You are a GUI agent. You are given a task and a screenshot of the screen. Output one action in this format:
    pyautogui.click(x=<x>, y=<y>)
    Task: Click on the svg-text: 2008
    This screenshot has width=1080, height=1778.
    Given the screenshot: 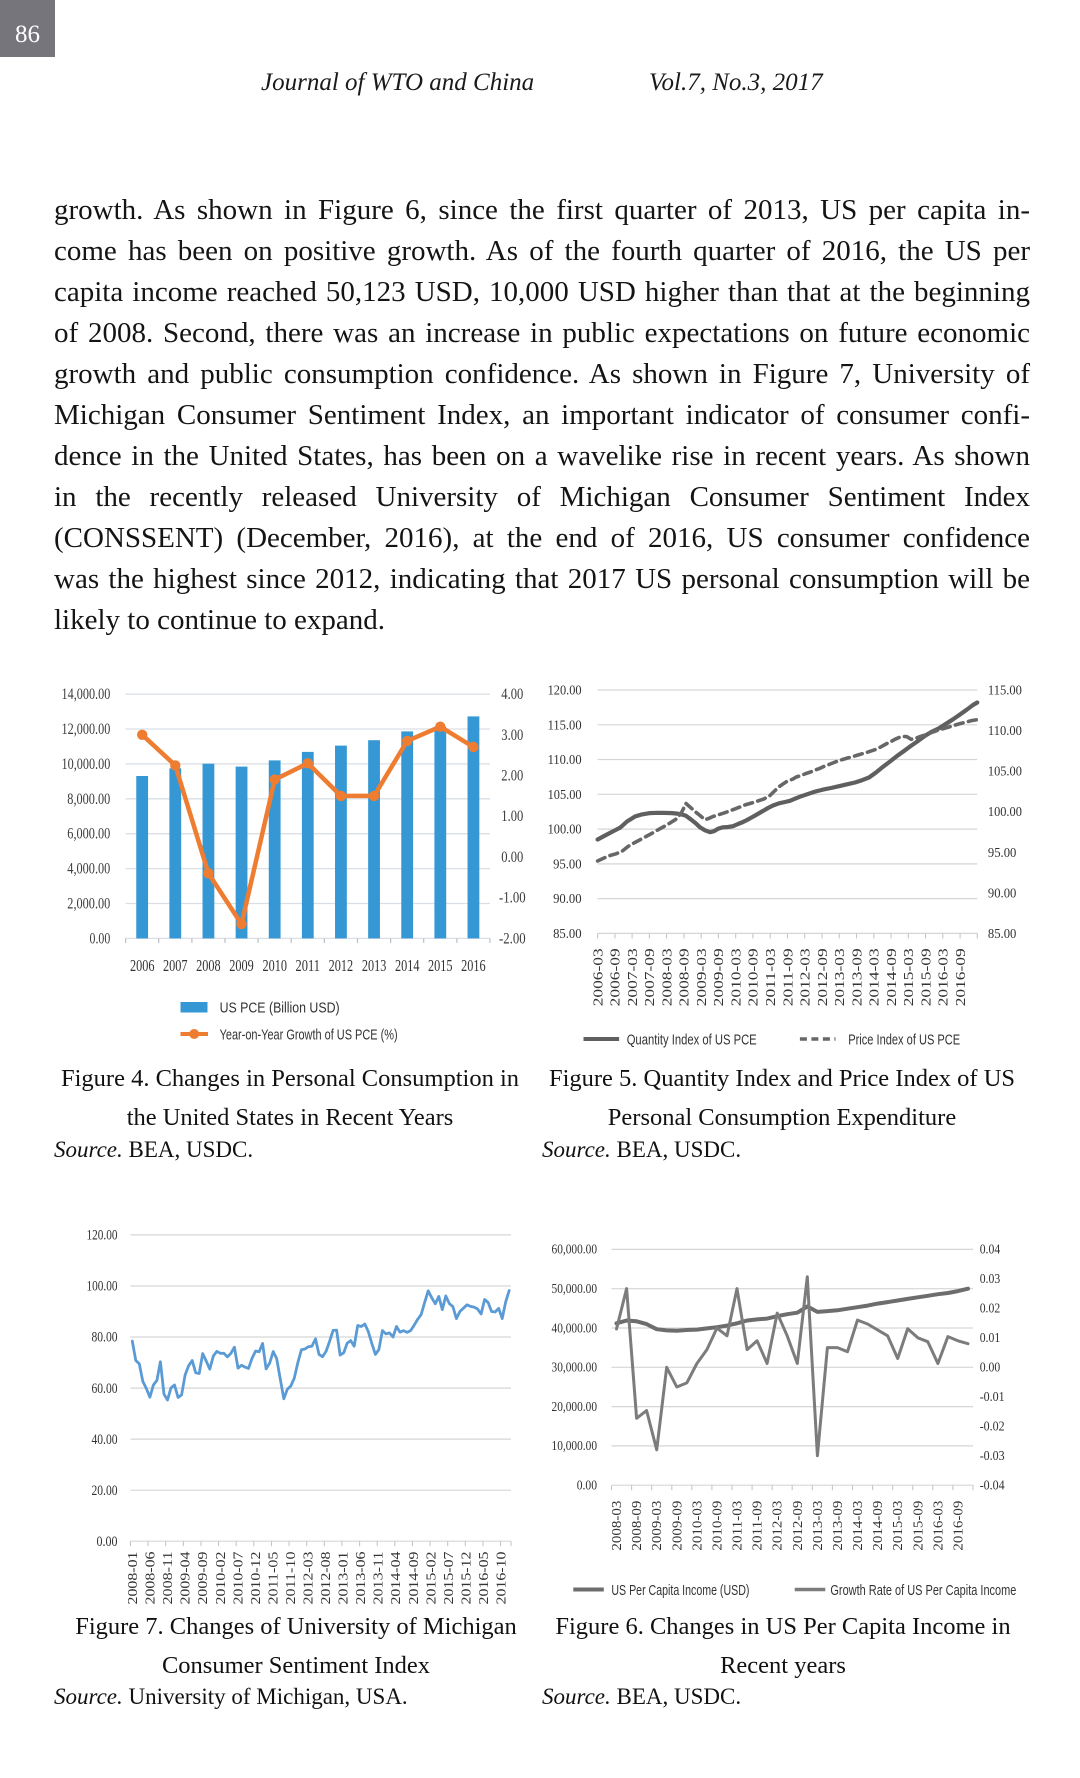 What is the action you would take?
    pyautogui.click(x=208, y=965)
    